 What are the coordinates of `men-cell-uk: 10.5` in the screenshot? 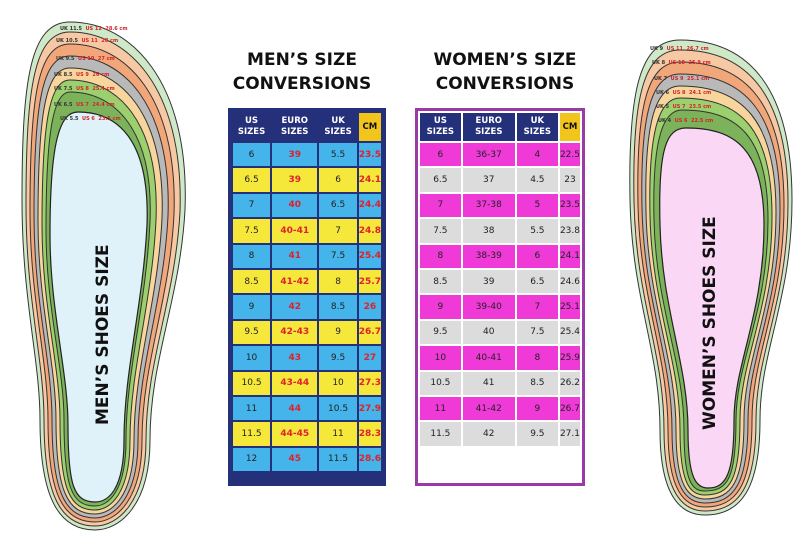 It's located at (338, 408).